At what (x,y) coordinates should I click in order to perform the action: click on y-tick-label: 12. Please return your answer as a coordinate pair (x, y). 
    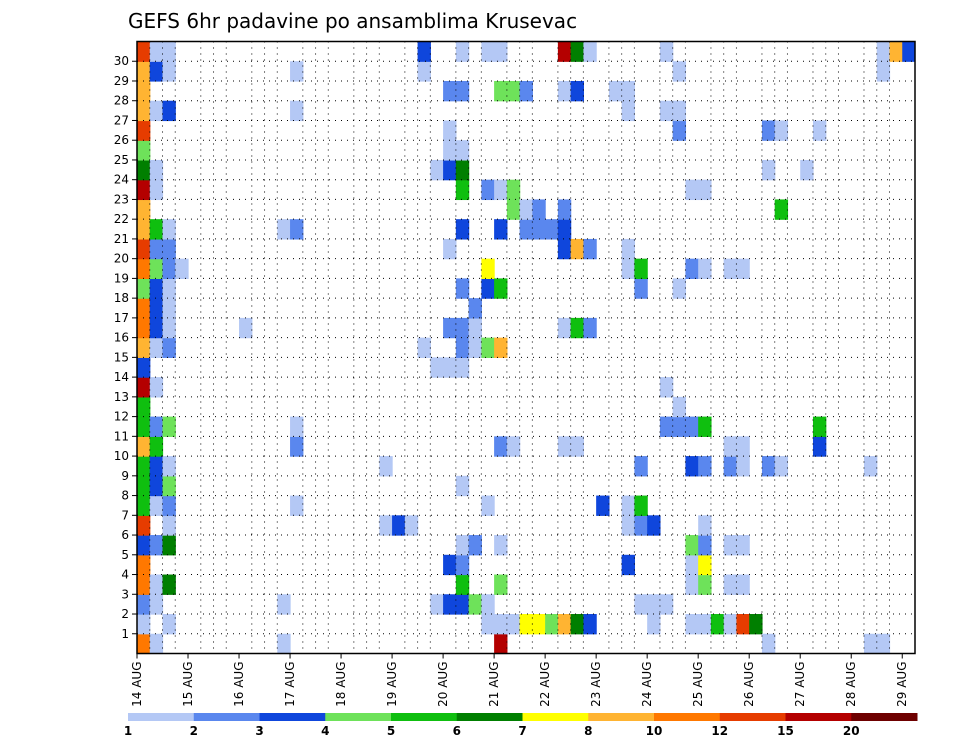
    Looking at the image, I should click on (121, 417).